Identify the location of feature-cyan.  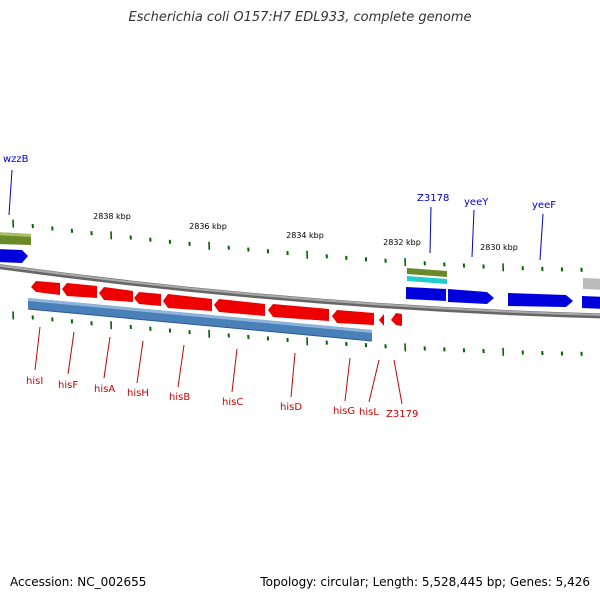
(427, 280).